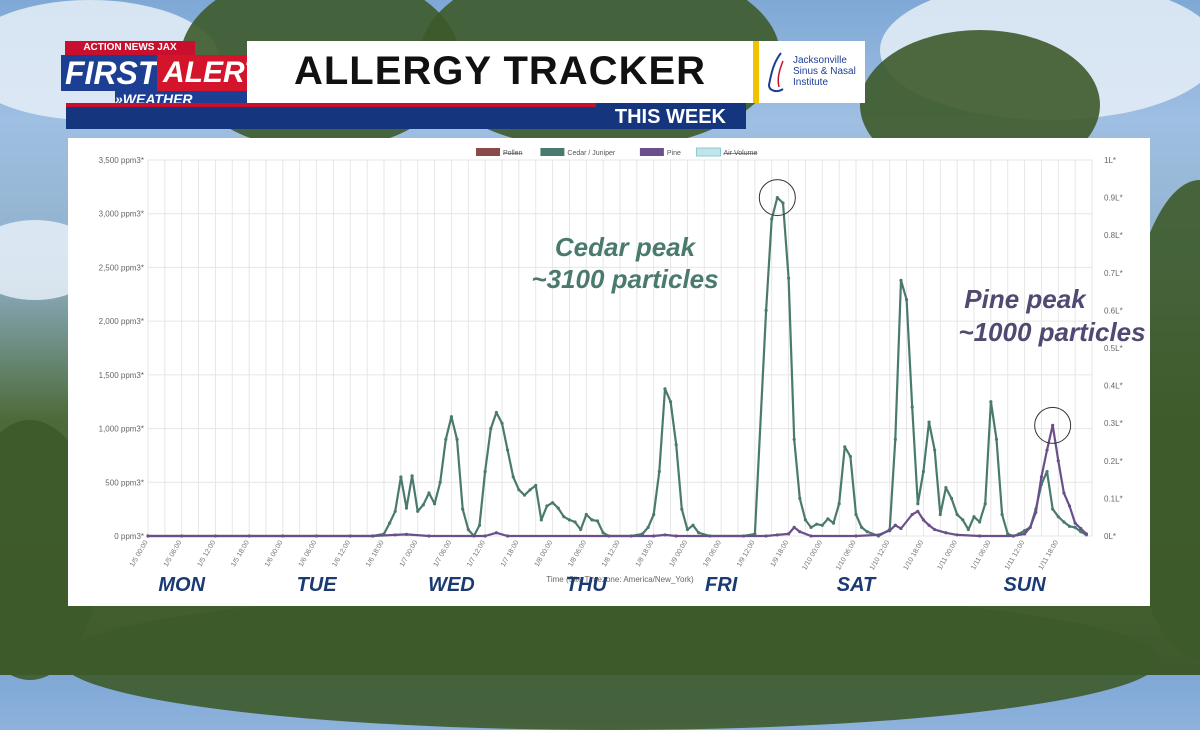 This screenshot has width=1200, height=730. What do you see at coordinates (442, 553) in the screenshot?
I see `x-tick-label: 1/7 06:00` at bounding box center [442, 553].